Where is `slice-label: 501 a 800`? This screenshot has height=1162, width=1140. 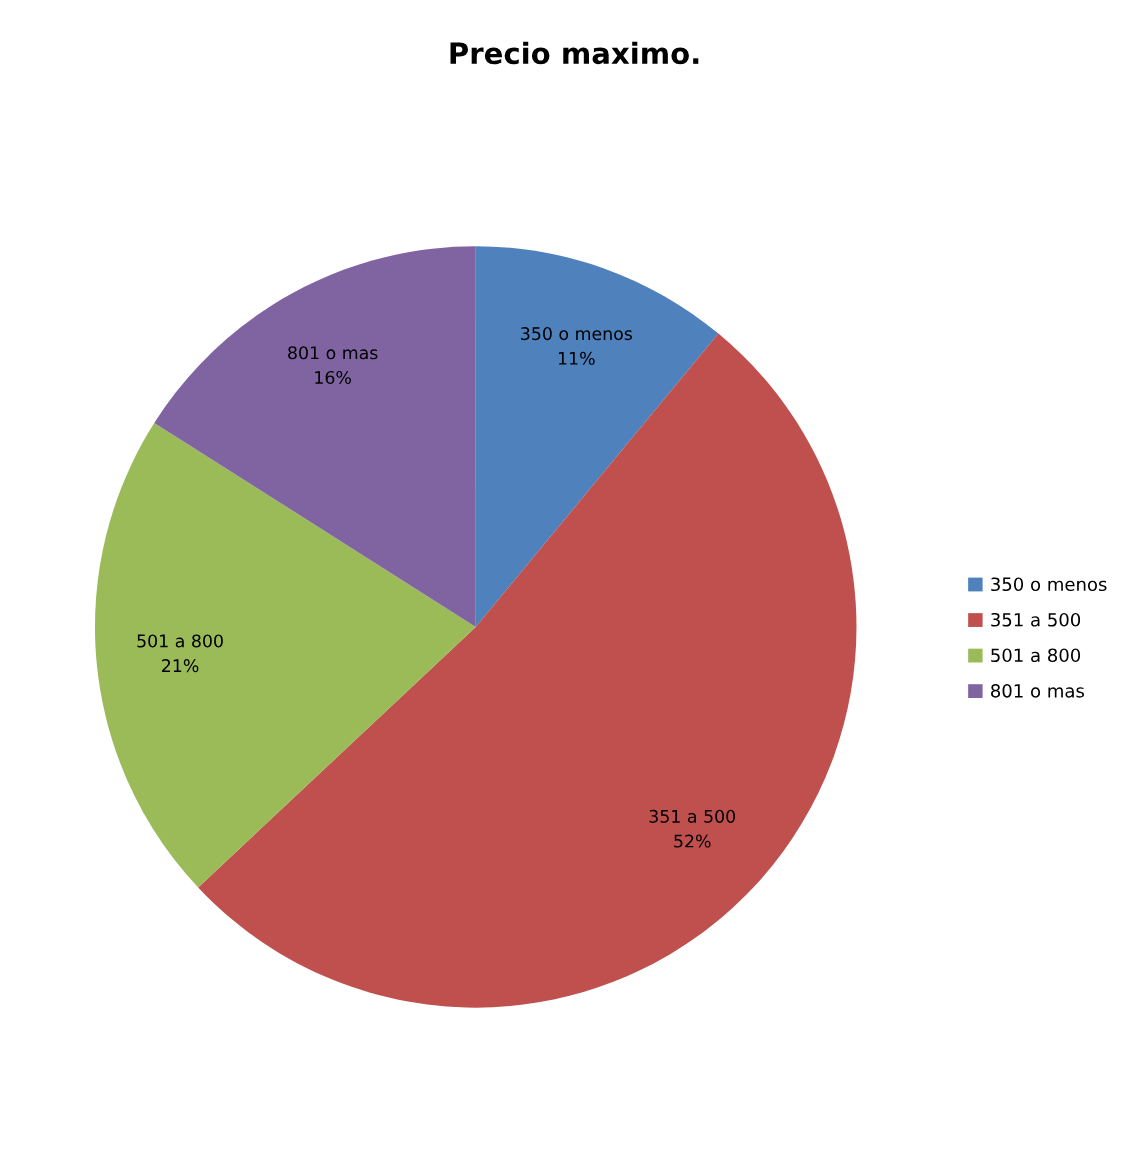
slice-label: 501 a 800 is located at coordinates (180, 641).